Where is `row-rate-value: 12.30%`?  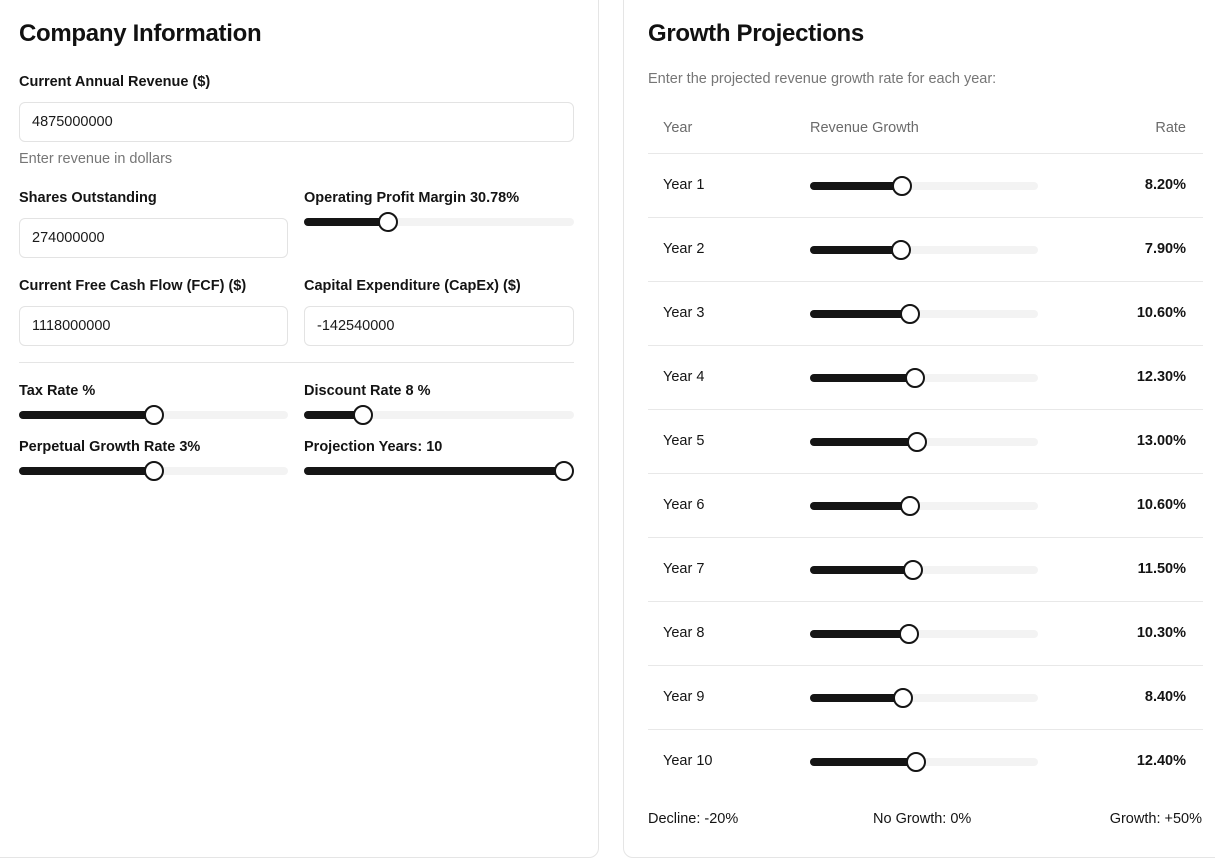 row-rate-value: 12.30% is located at coordinates (1161, 377).